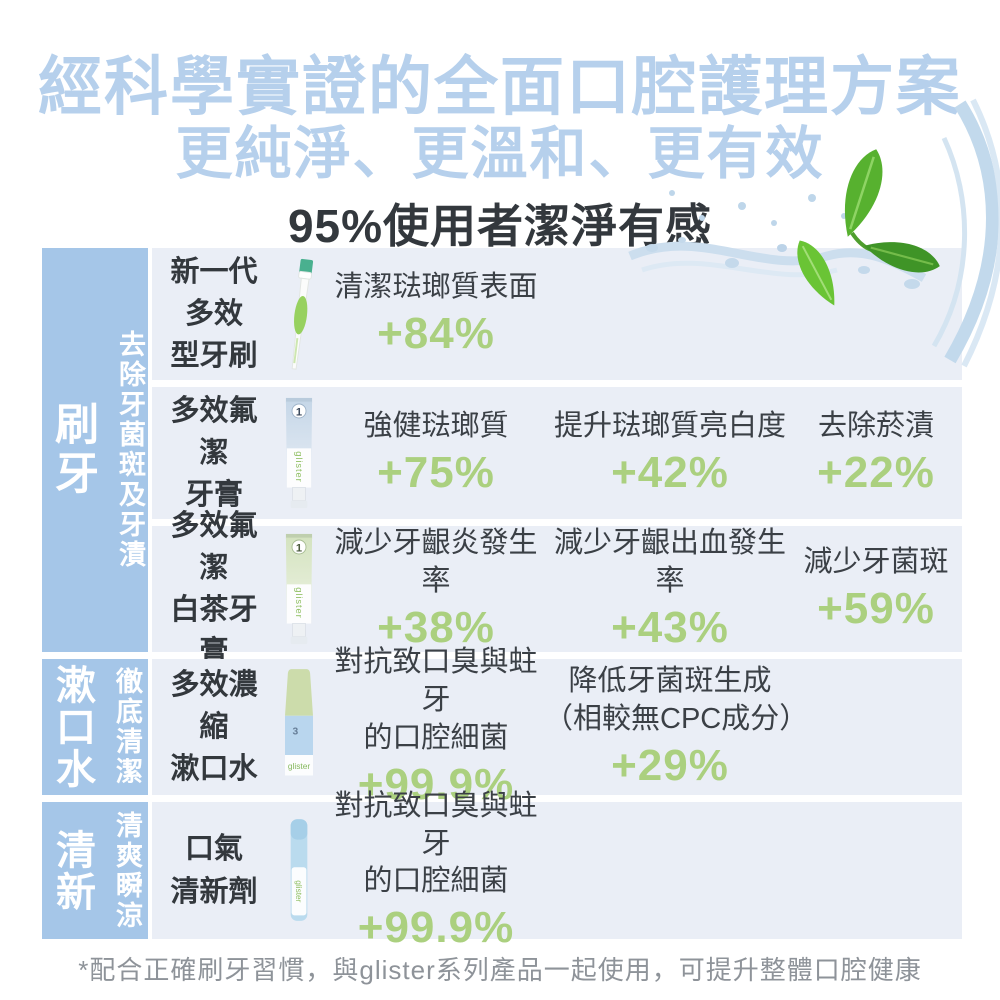  I want to click on stat-enamel-clean: 清潔琺瑯質表面 +84%, so click(436, 314).